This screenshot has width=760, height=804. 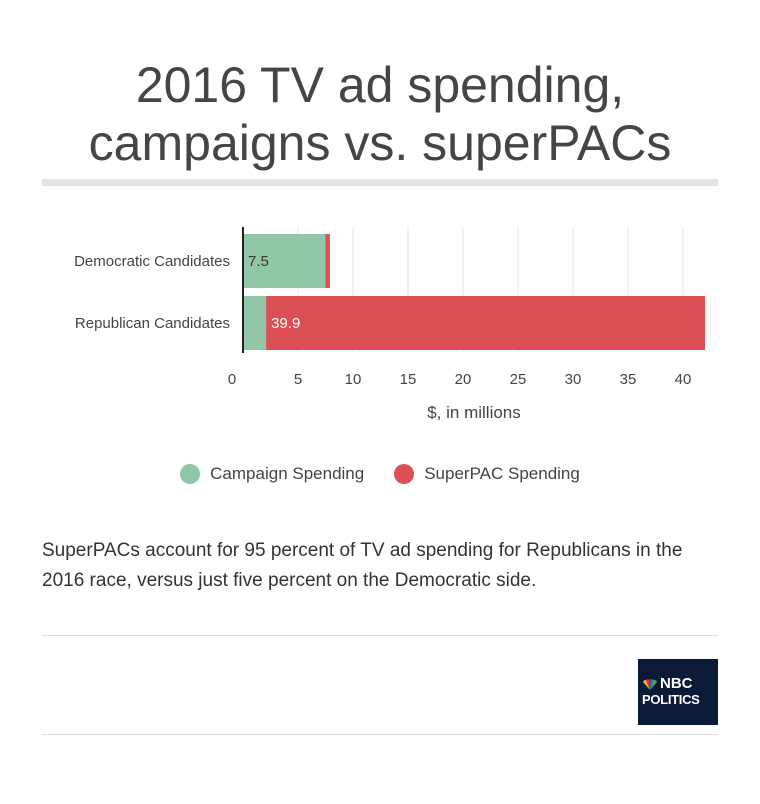 I want to click on footer-divider, so click(x=380, y=734).